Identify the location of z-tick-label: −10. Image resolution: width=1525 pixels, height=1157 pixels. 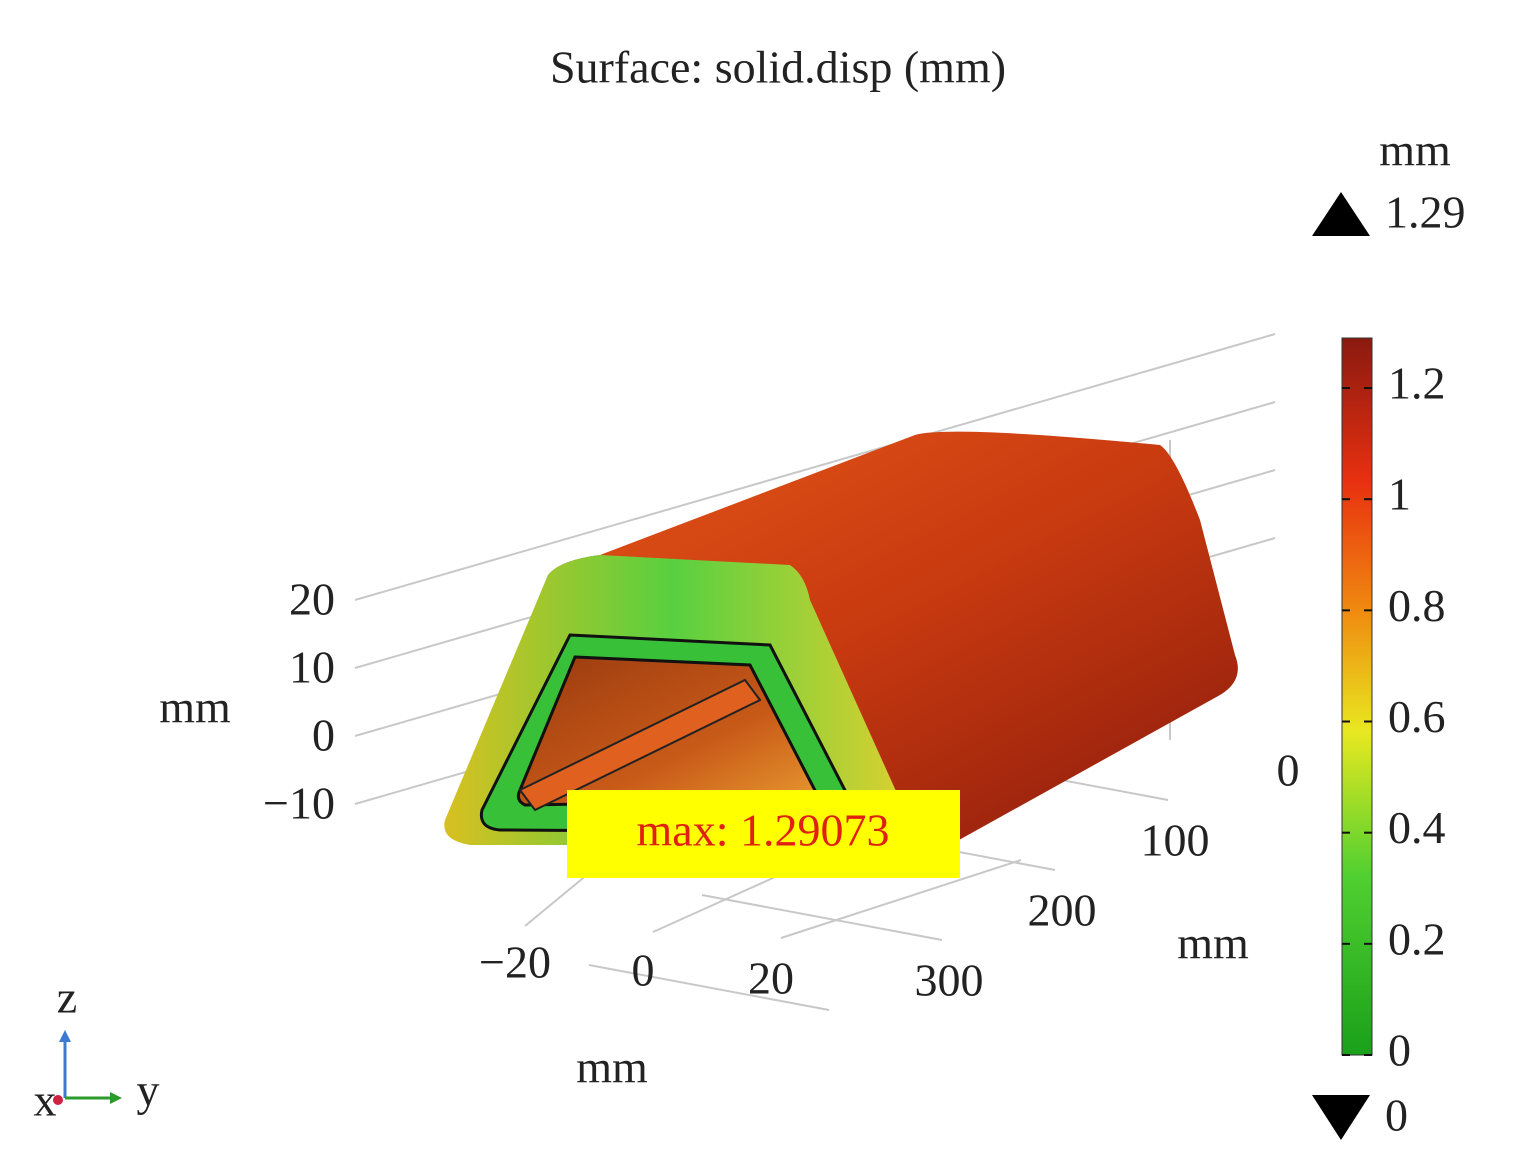
(299, 803).